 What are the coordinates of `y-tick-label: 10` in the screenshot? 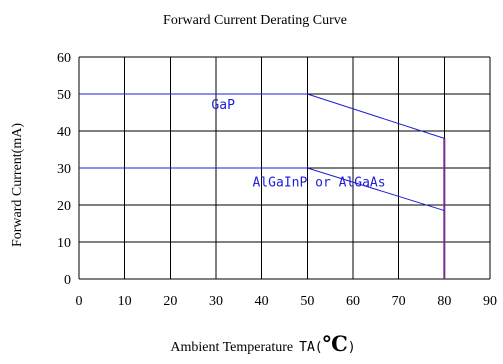 It's located at (64, 243).